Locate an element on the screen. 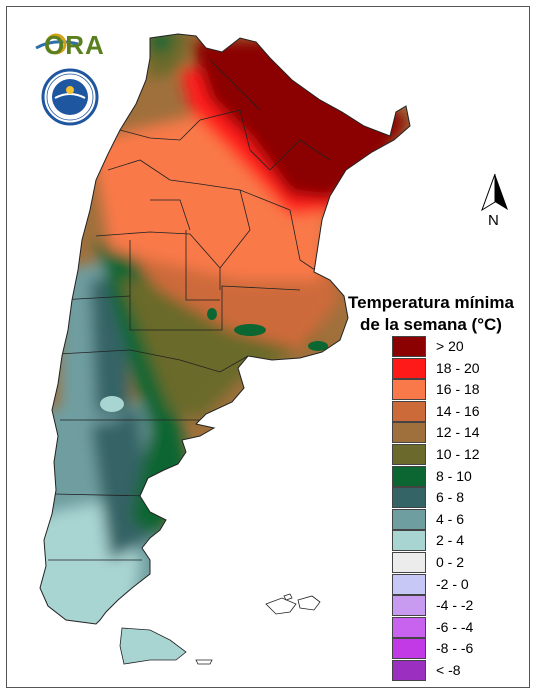  north-arrow: N is located at coordinates (495, 202).